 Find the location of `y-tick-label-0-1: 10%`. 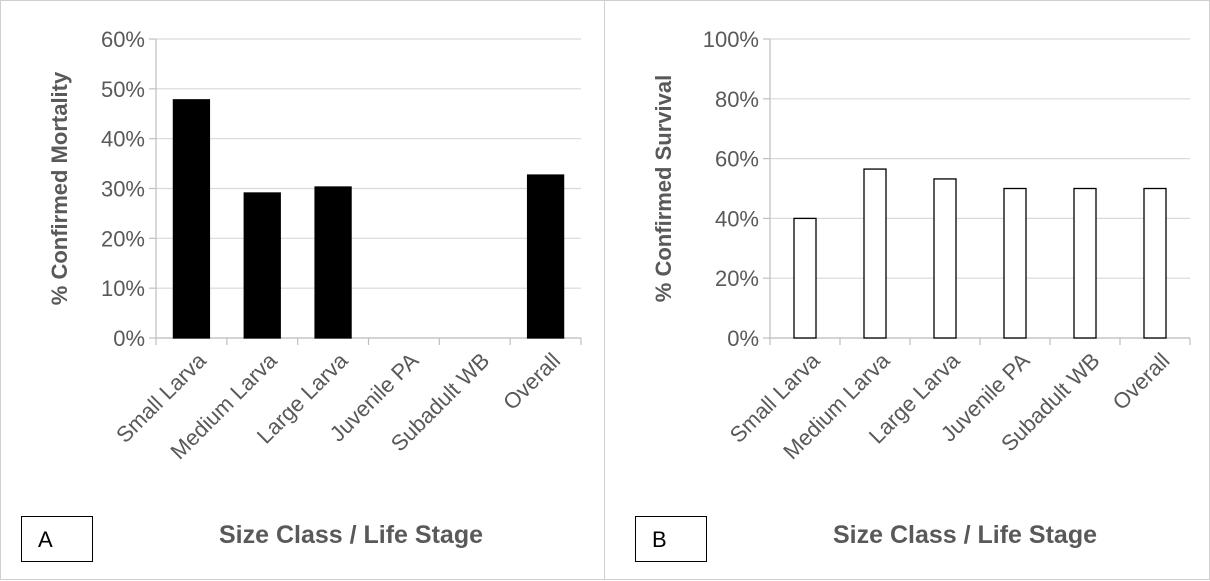

y-tick-label-0-1: 10% is located at coordinates (123, 288).